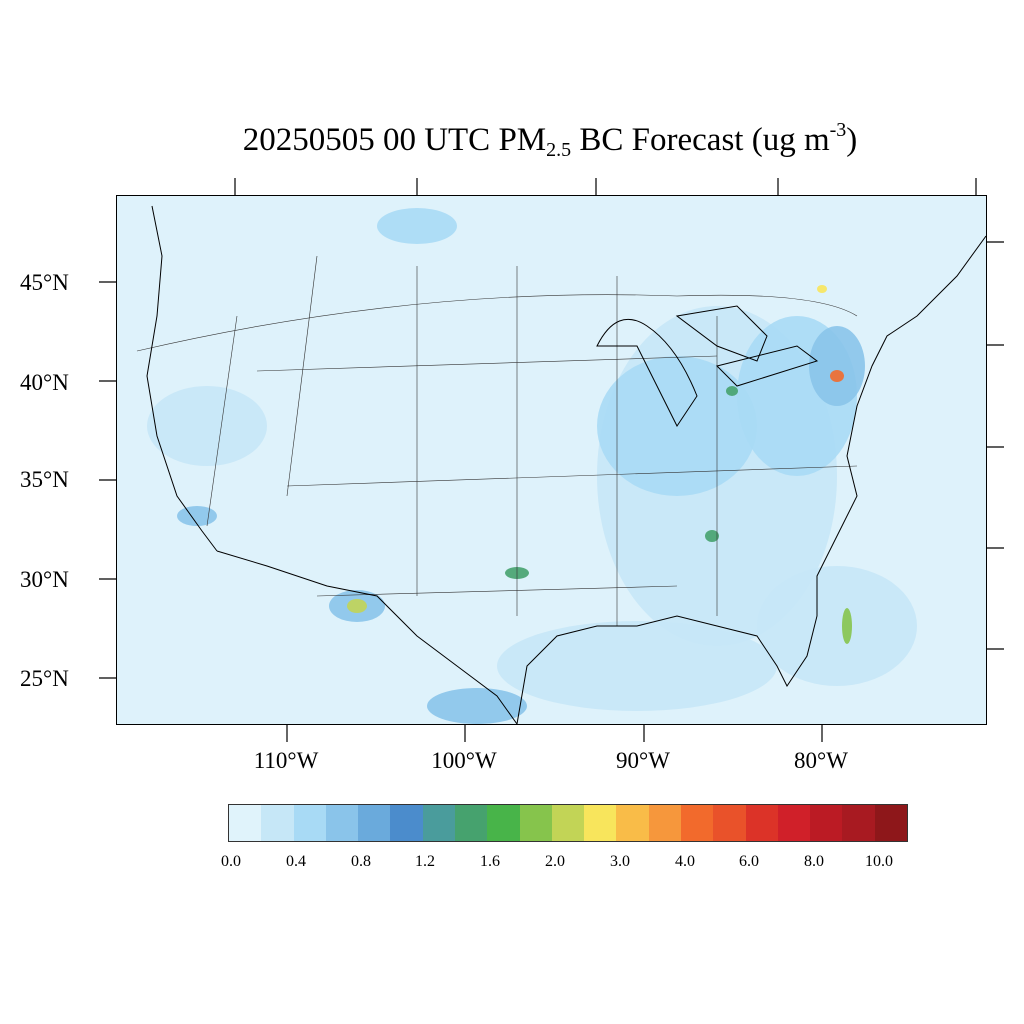  What do you see at coordinates (821, 760) in the screenshot?
I see `lon-label-80w: 80°W` at bounding box center [821, 760].